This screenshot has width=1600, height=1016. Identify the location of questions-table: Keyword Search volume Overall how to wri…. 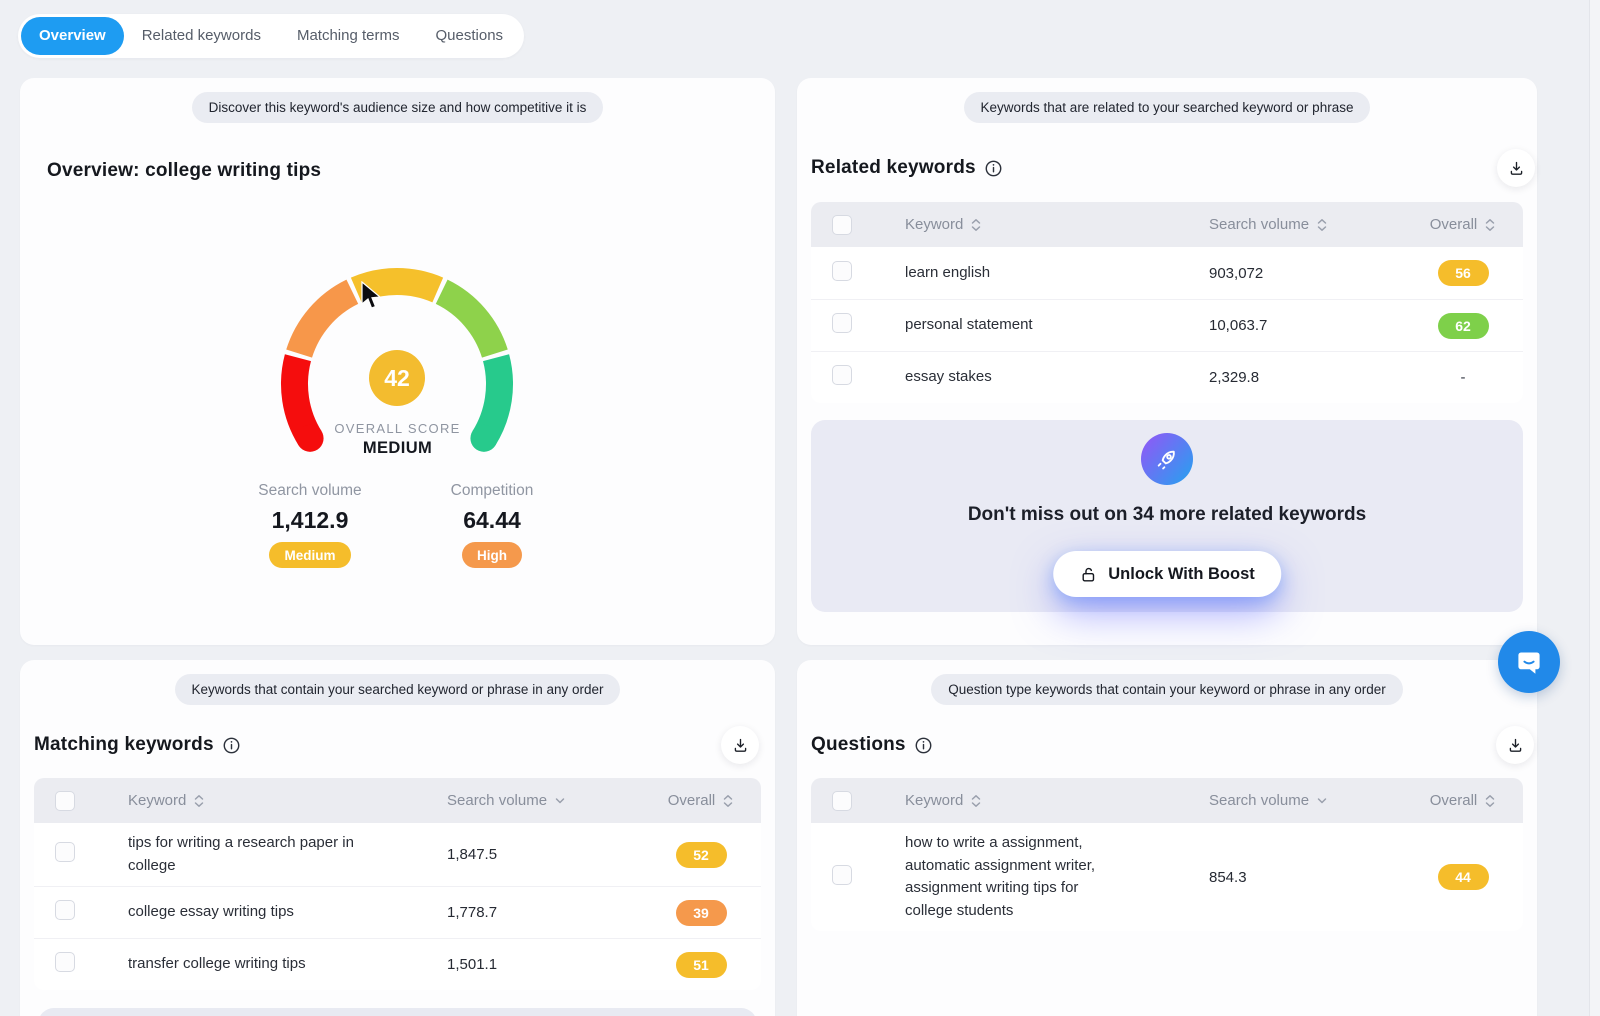
(1167, 854).